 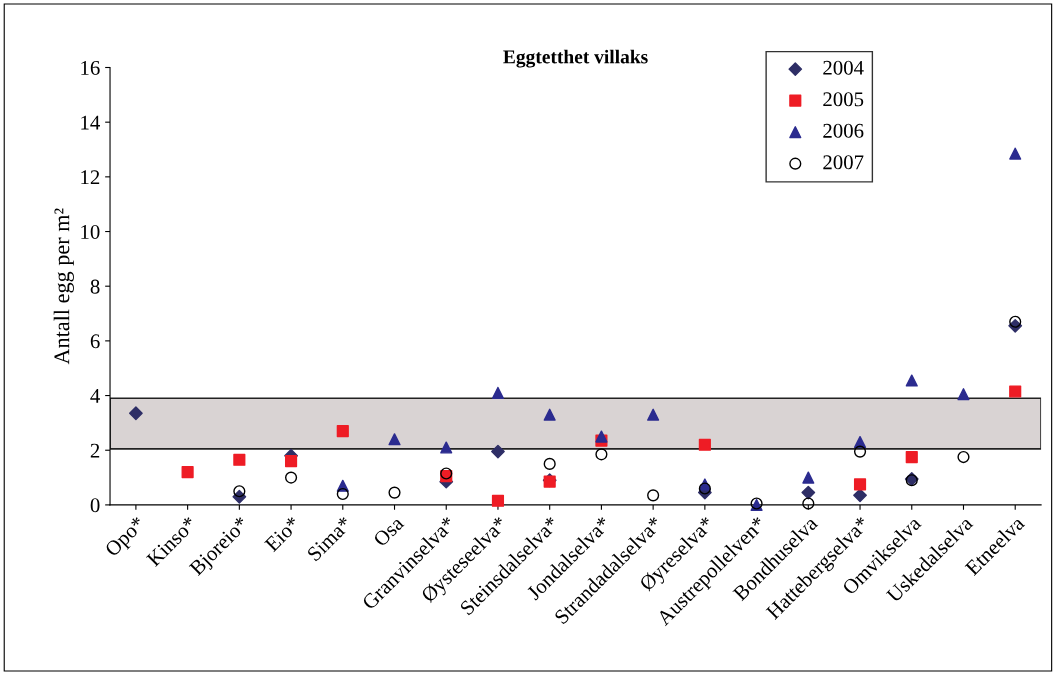 I want to click on y-tick-label: 12, so click(x=90, y=177).